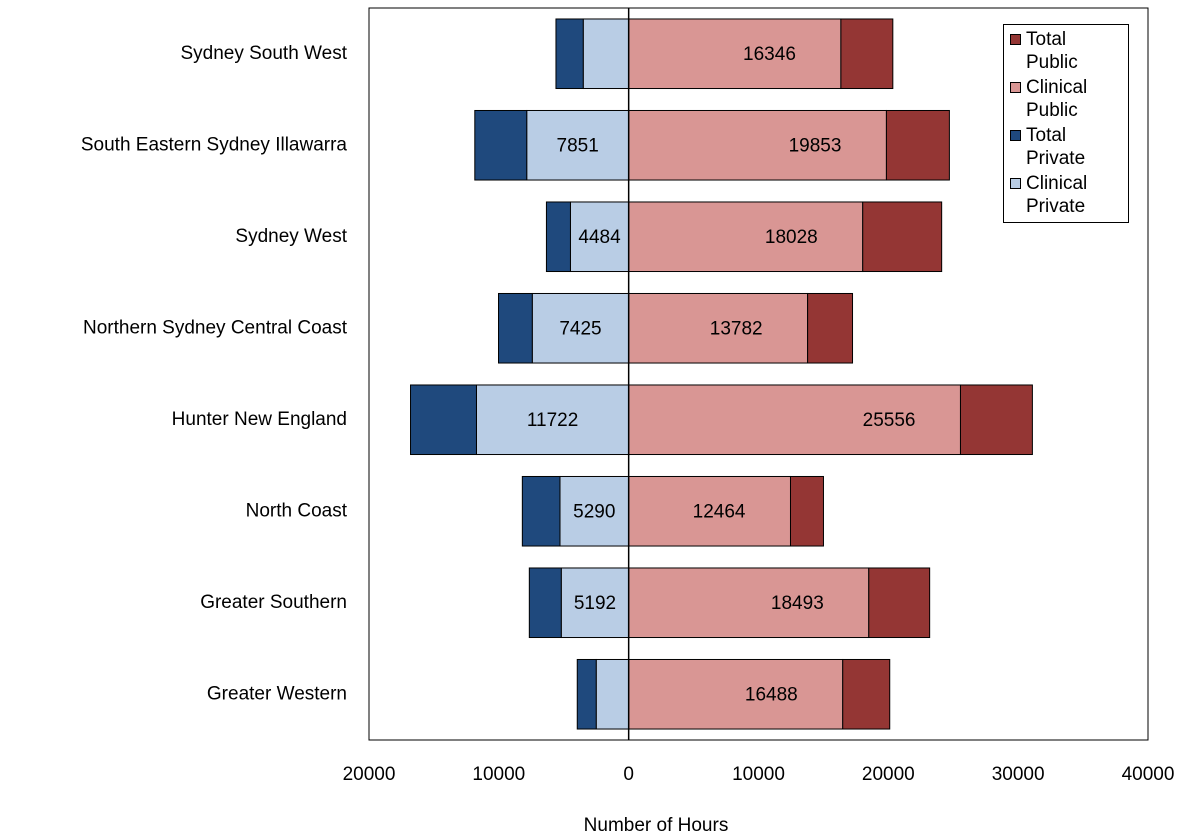 This screenshot has width=1190, height=840. What do you see at coordinates (1057, 99) in the screenshot?
I see `legend-label: Clinical Public` at bounding box center [1057, 99].